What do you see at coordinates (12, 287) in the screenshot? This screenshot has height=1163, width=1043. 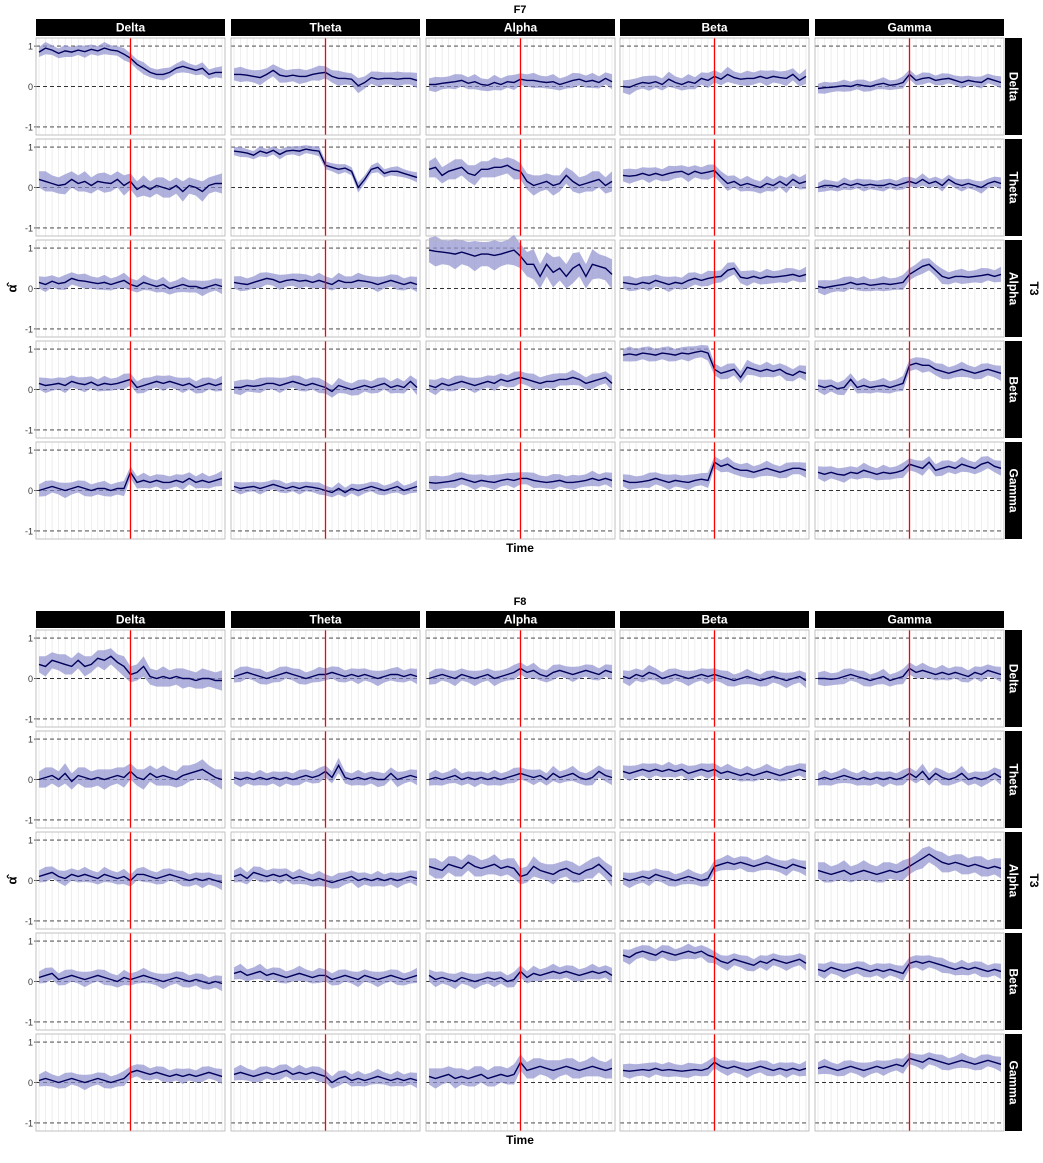 I see `y-axis-label: α̂` at bounding box center [12, 287].